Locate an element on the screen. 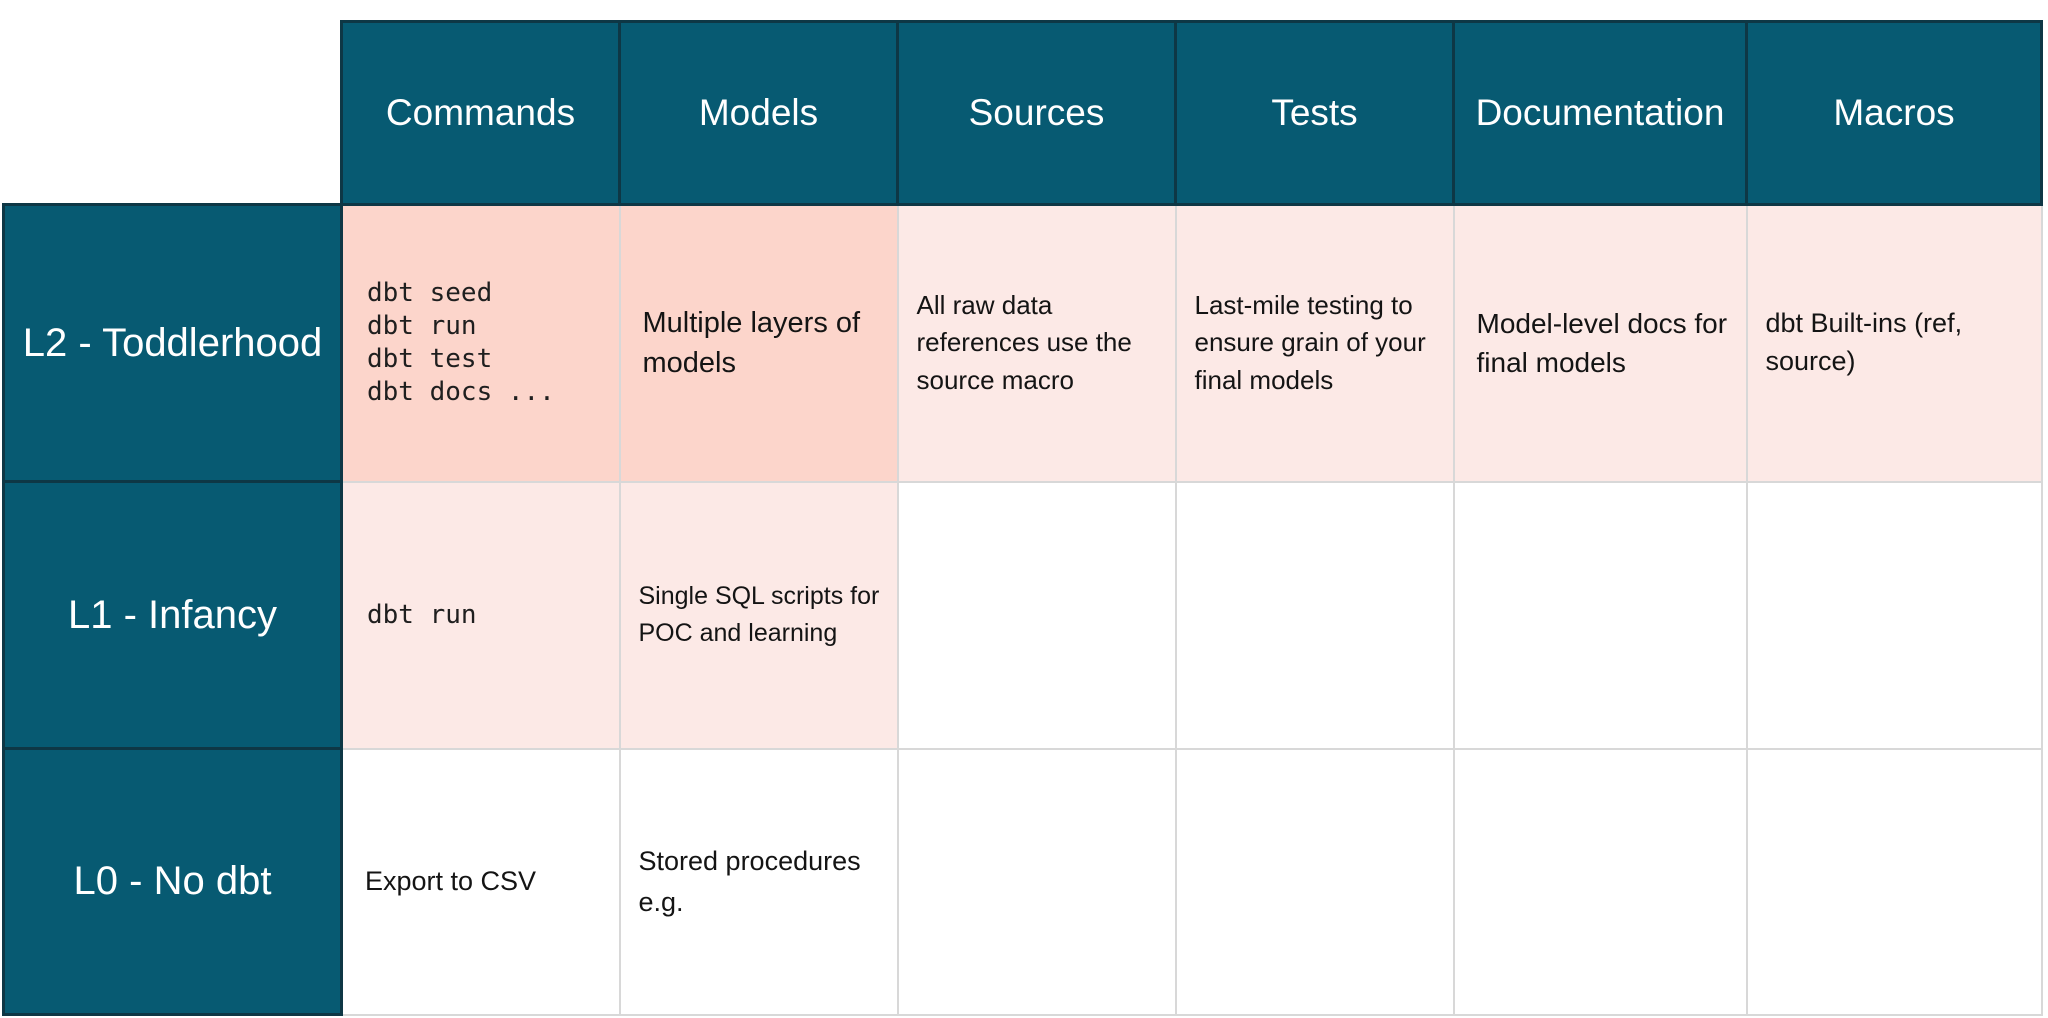 The image size is (2048, 1018). column-header-models: Models is located at coordinates (758, 113).